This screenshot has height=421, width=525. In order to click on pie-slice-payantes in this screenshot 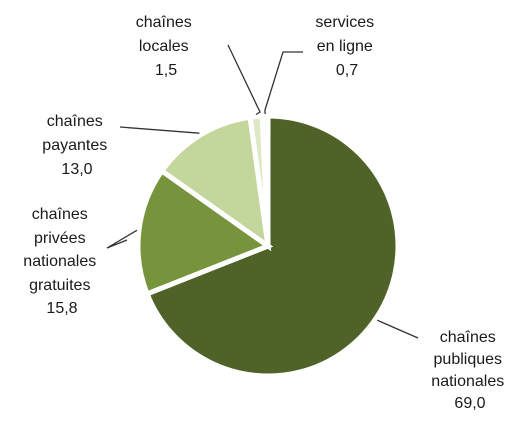, I will do `click(215, 183)`.